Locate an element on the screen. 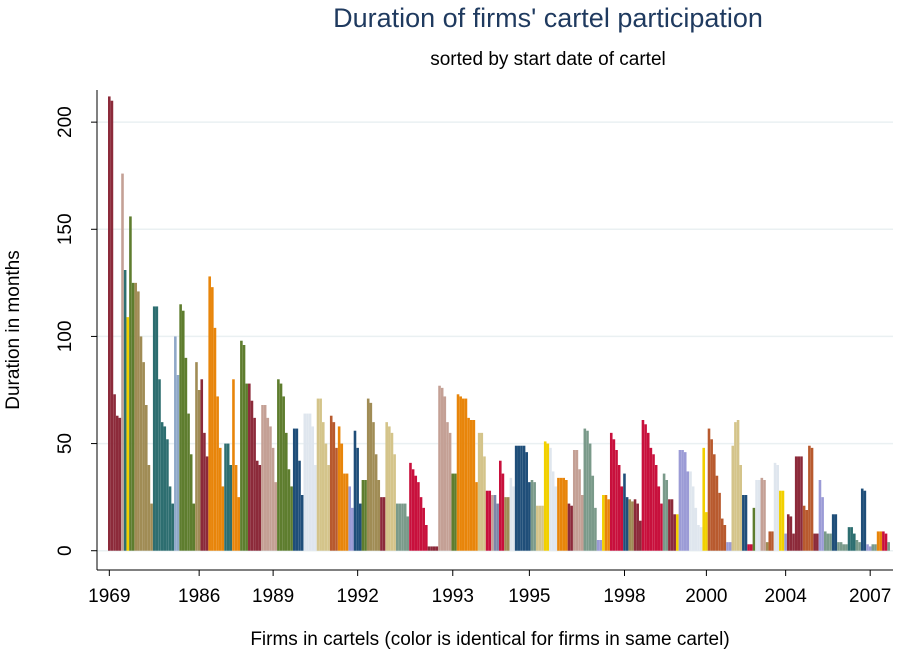 The height and width of the screenshot is (659, 903). chart-subtitle: sorted by start date of cartel is located at coordinates (548, 59).